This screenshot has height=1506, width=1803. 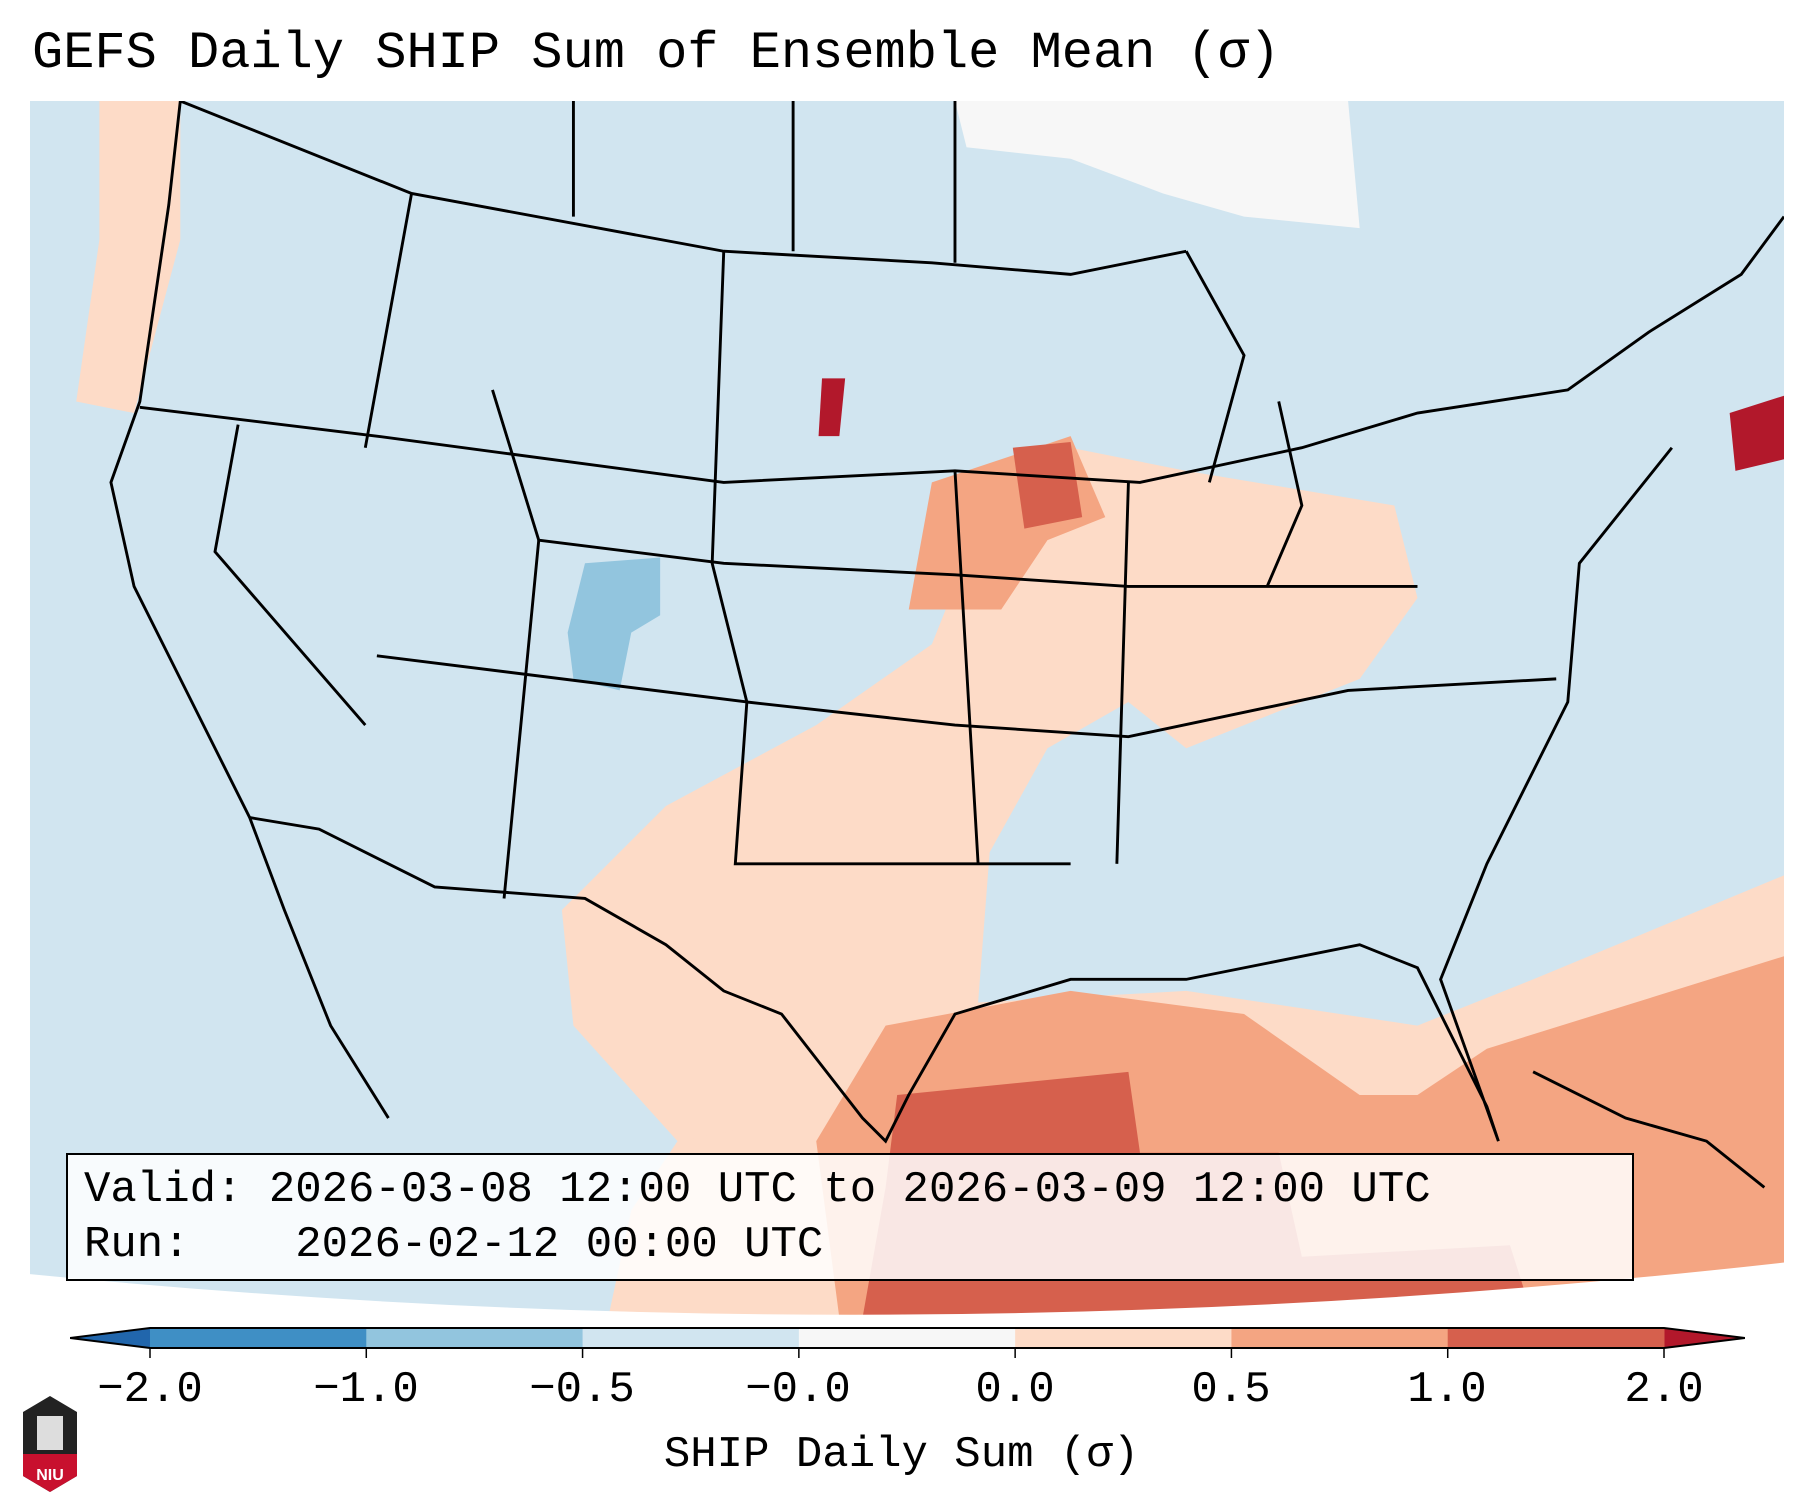 What do you see at coordinates (559, 1245) in the screenshot?
I see `run-time: 2026-02-12 00:00 UTC` at bounding box center [559, 1245].